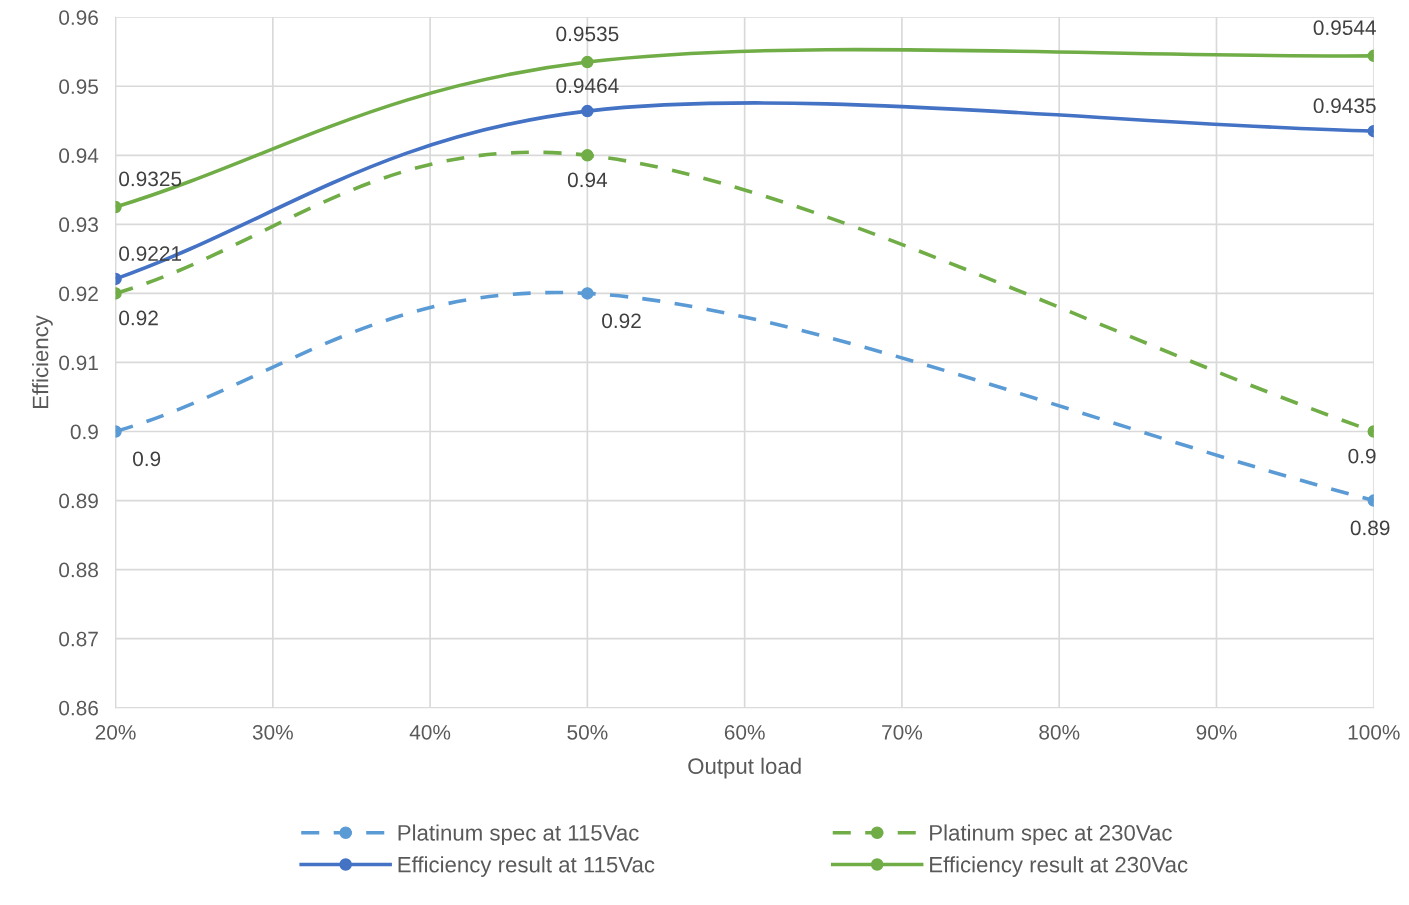 The height and width of the screenshot is (905, 1409). What do you see at coordinates (1216, 732) in the screenshot?
I see `x-tick-label: 90%` at bounding box center [1216, 732].